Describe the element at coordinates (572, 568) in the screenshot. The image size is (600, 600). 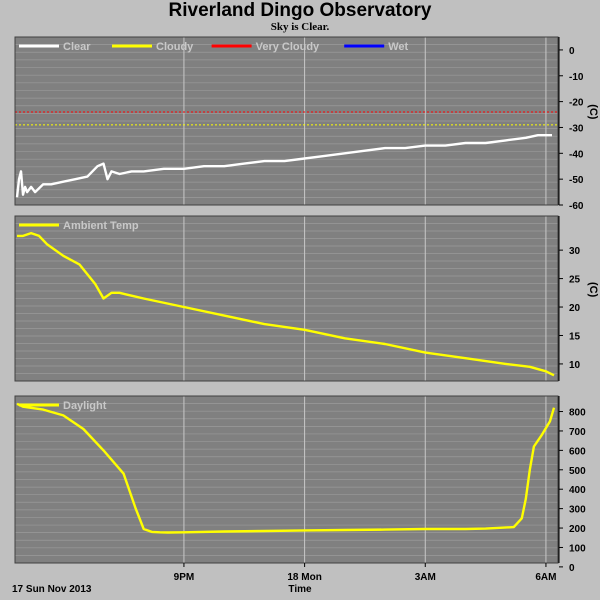
I see `daylight-y-tick-label: 0` at that location.